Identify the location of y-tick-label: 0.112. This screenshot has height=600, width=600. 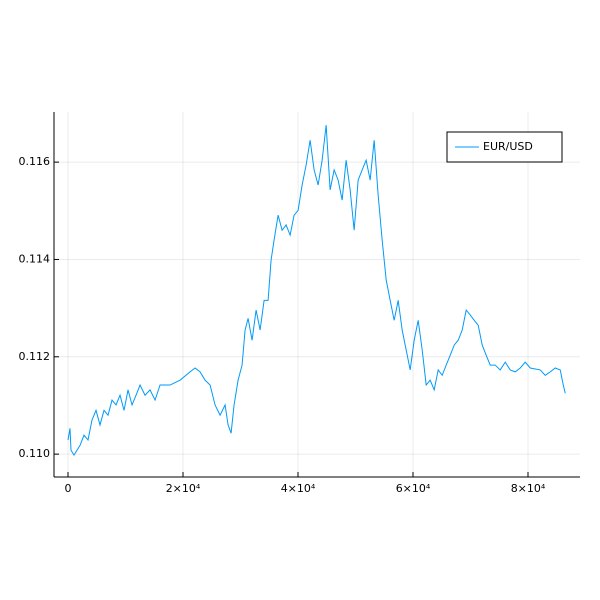
(35, 356).